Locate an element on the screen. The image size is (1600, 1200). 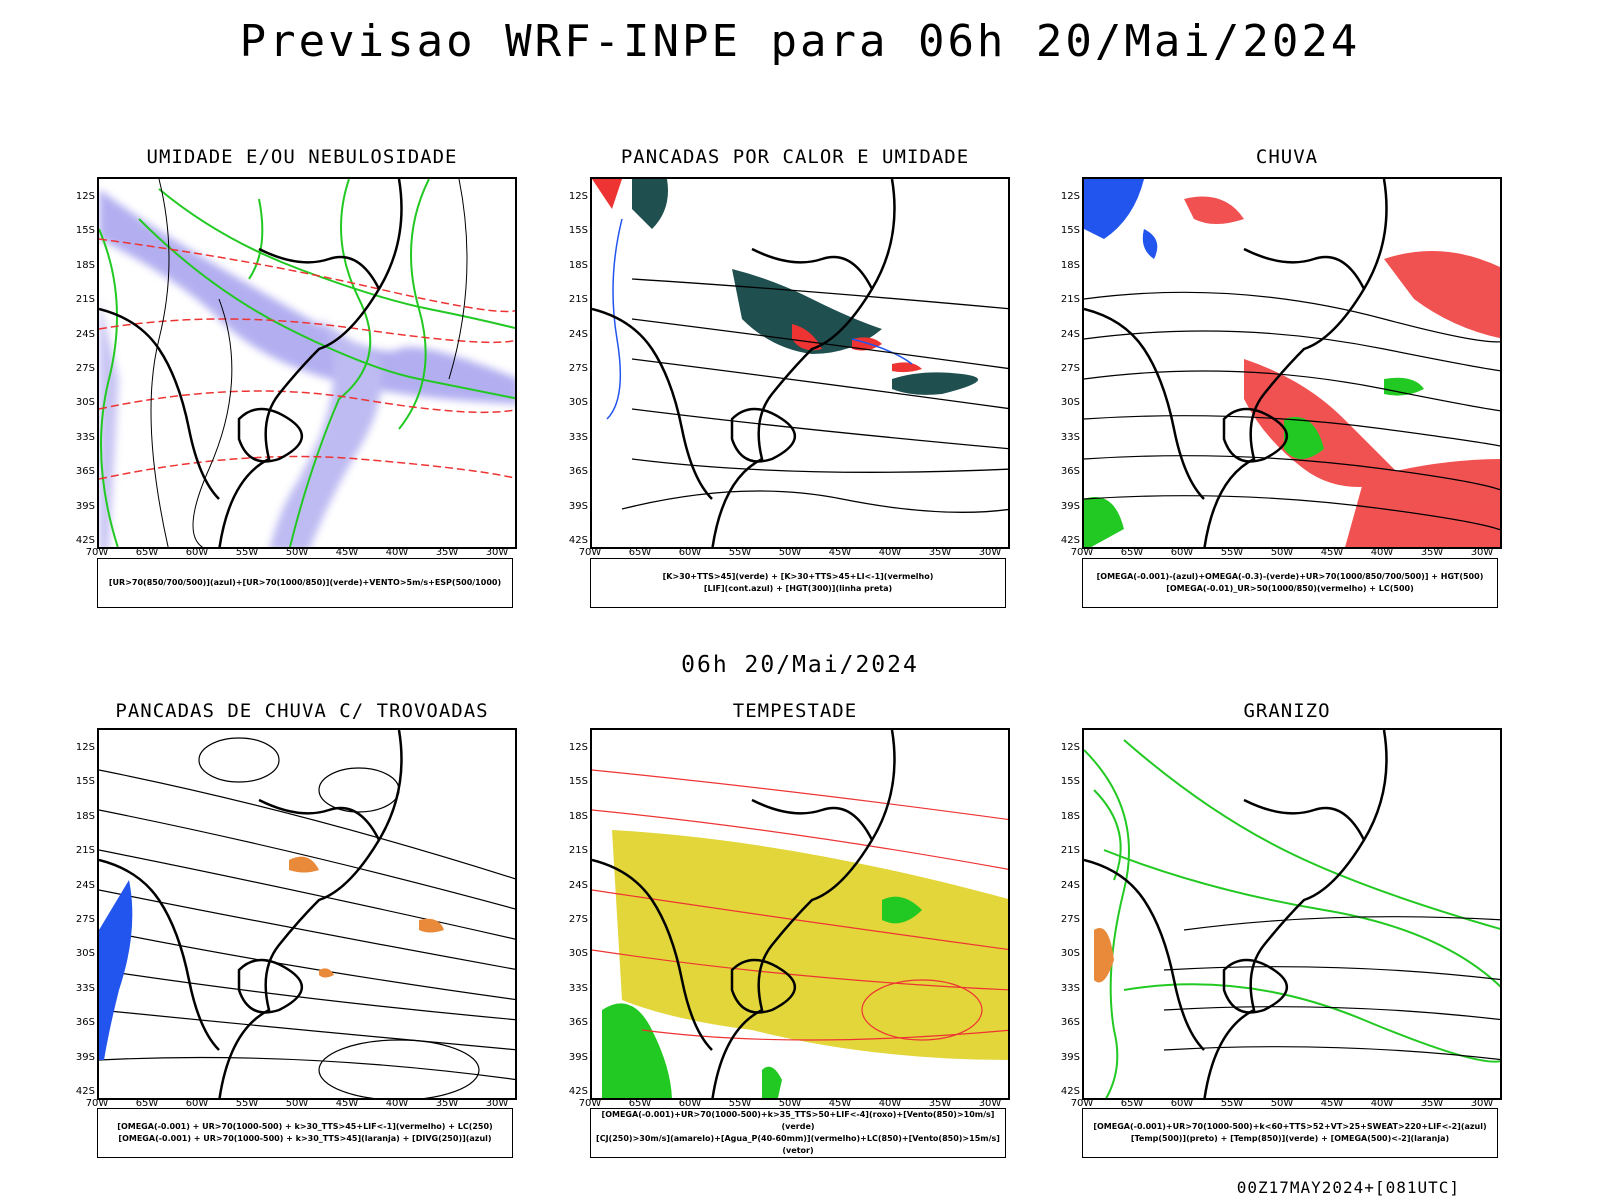
lif-contours is located at coordinates (759, 319).